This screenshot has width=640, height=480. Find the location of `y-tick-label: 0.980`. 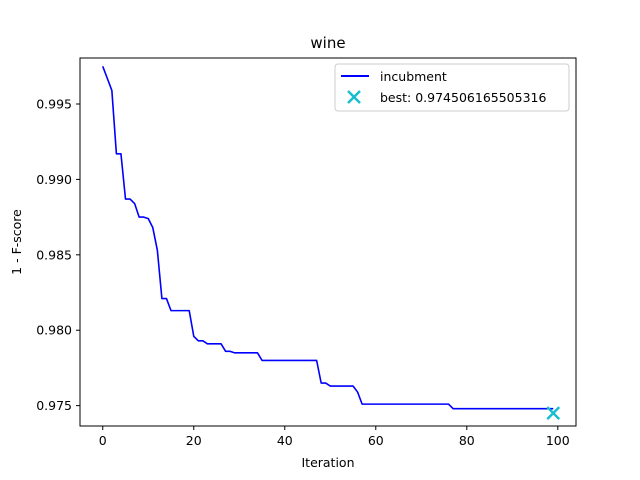

y-tick-label: 0.980 is located at coordinates (54, 330).